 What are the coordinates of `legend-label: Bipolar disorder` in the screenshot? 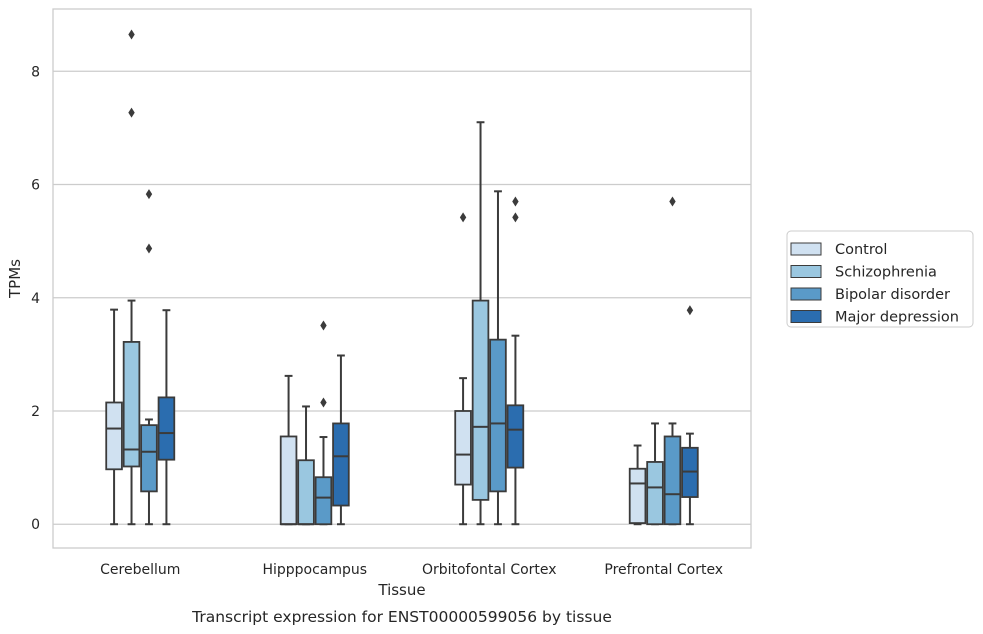 It's located at (892, 295).